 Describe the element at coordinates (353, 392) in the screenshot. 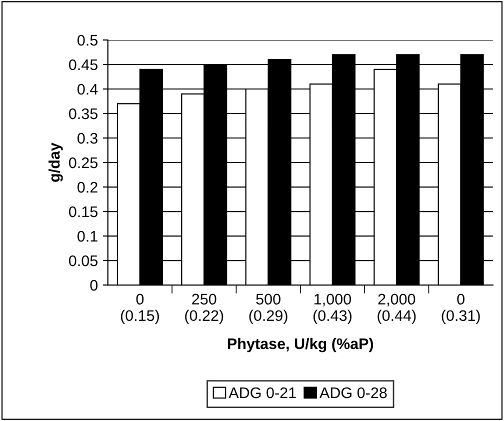

I see `legend-label: ADG 0-28` at that location.